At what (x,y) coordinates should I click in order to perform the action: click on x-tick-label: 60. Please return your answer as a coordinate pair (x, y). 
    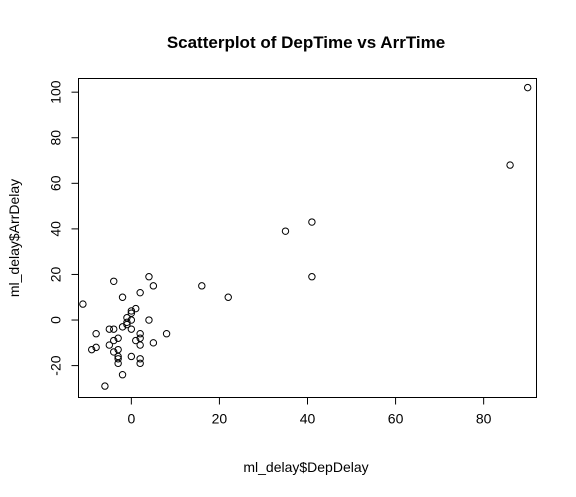
    Looking at the image, I should click on (396, 419).